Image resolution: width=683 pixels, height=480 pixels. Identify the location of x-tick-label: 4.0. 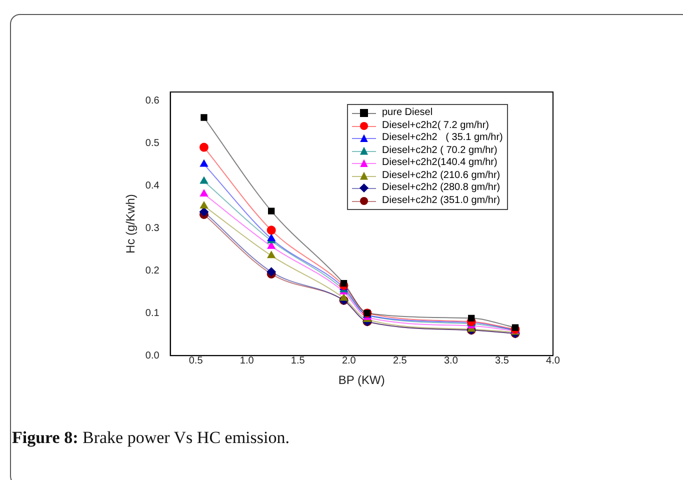
(553, 360).